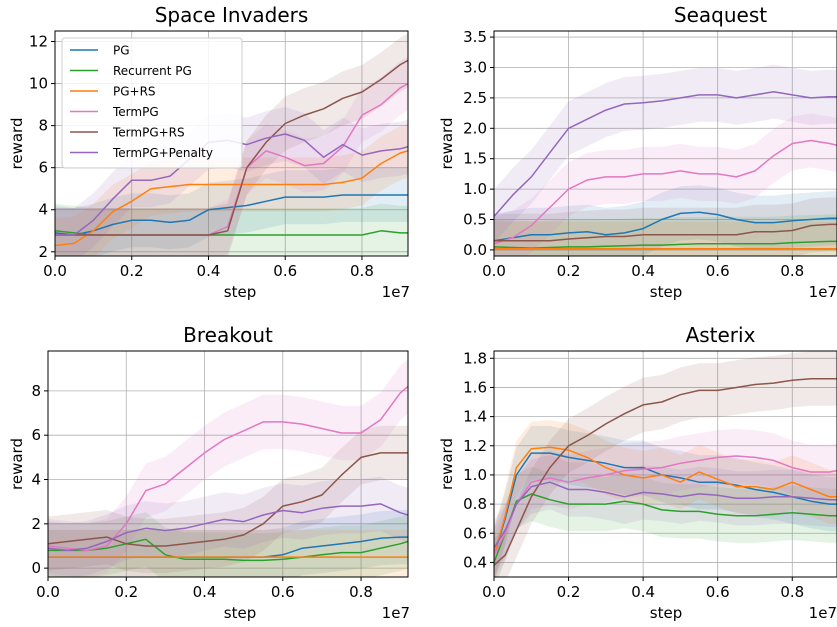 This screenshot has height=627, width=837. What do you see at coordinates (720, 15) in the screenshot?
I see `chart-title: Seaquest` at bounding box center [720, 15].